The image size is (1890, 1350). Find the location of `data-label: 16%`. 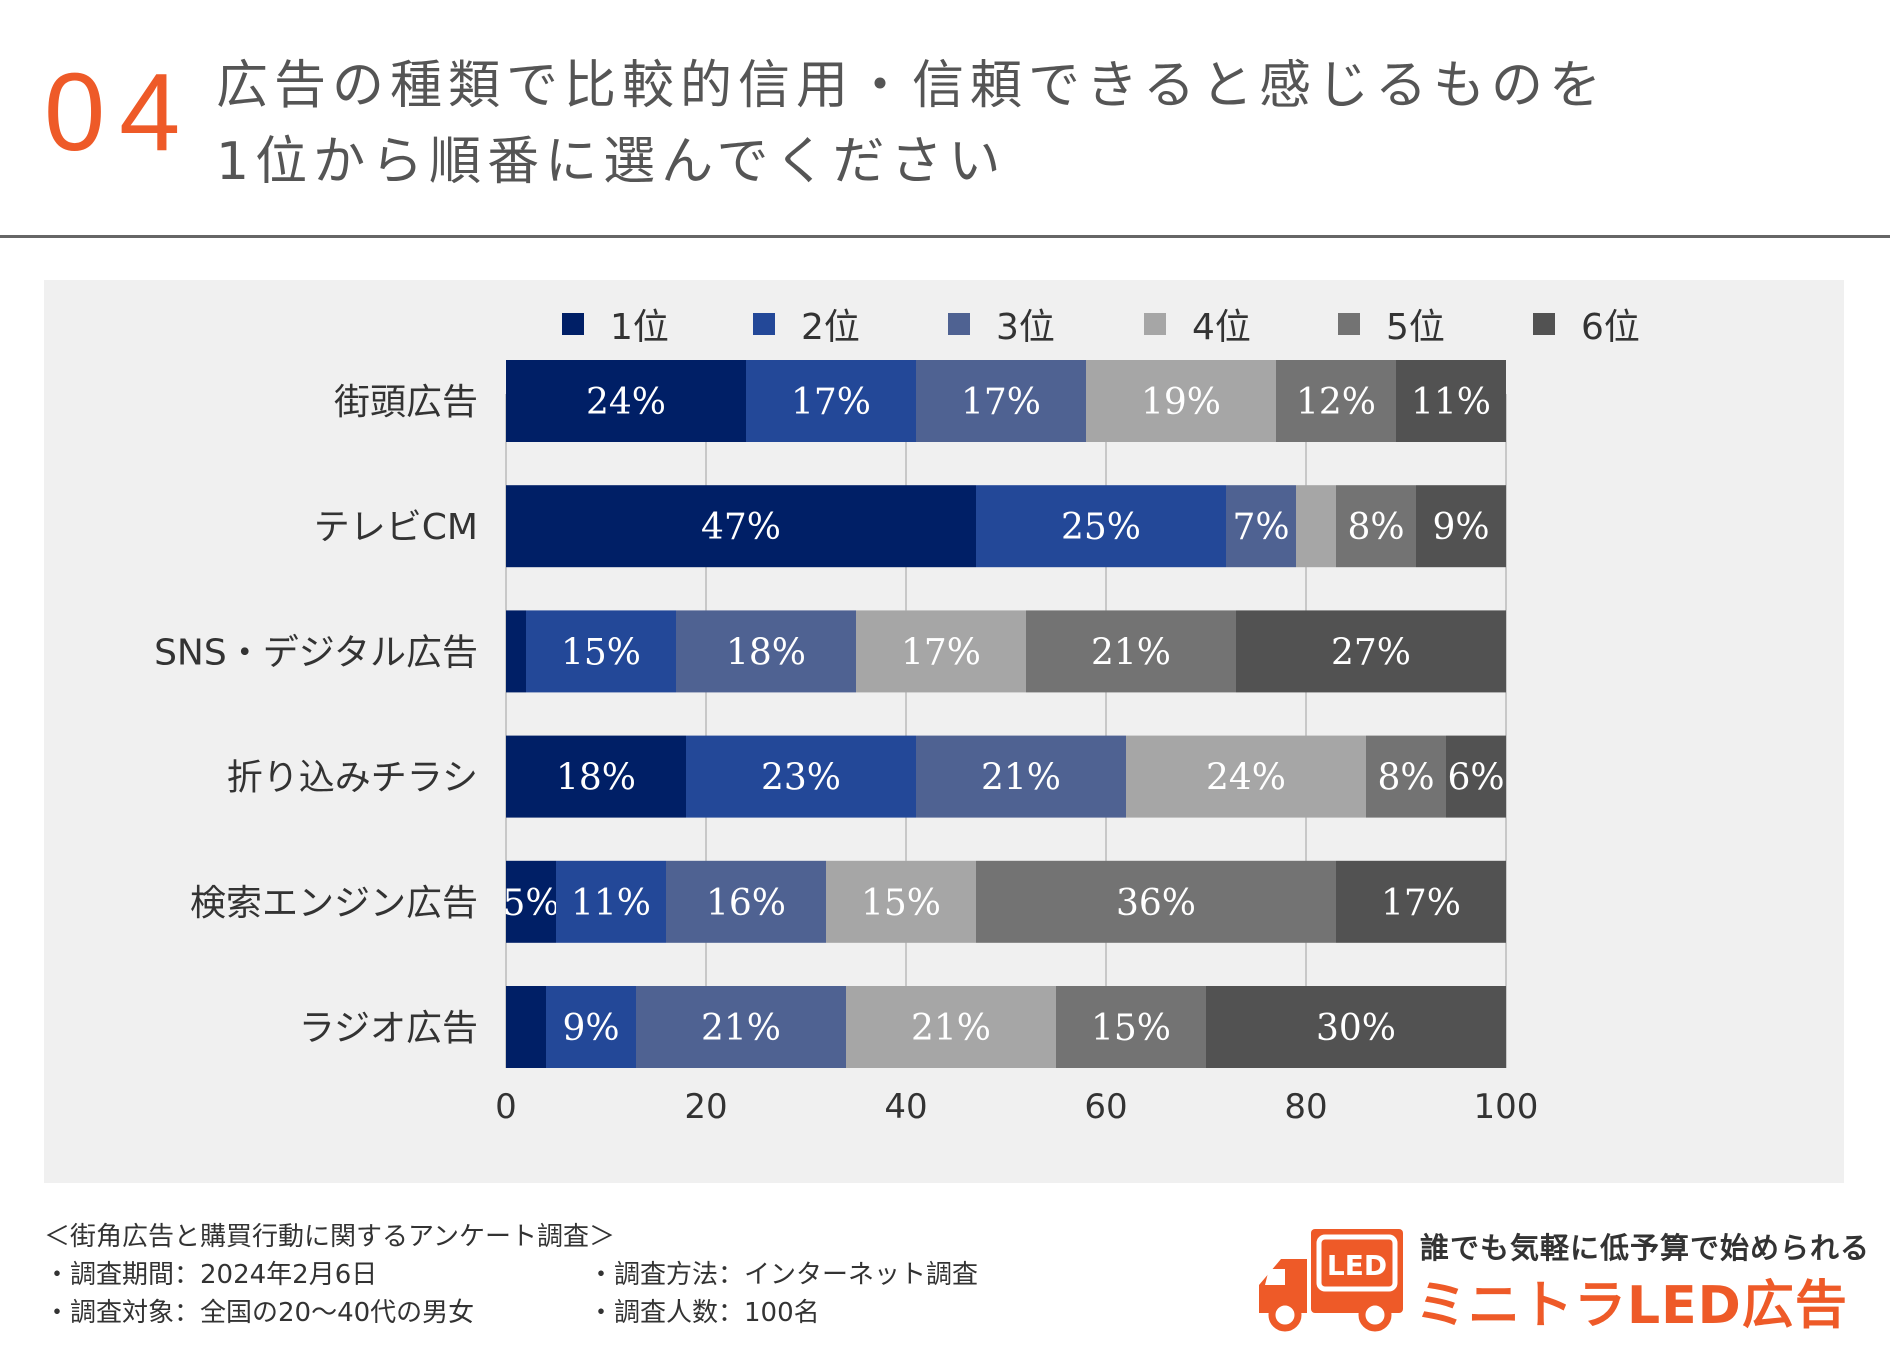

data-label: 16% is located at coordinates (746, 903).